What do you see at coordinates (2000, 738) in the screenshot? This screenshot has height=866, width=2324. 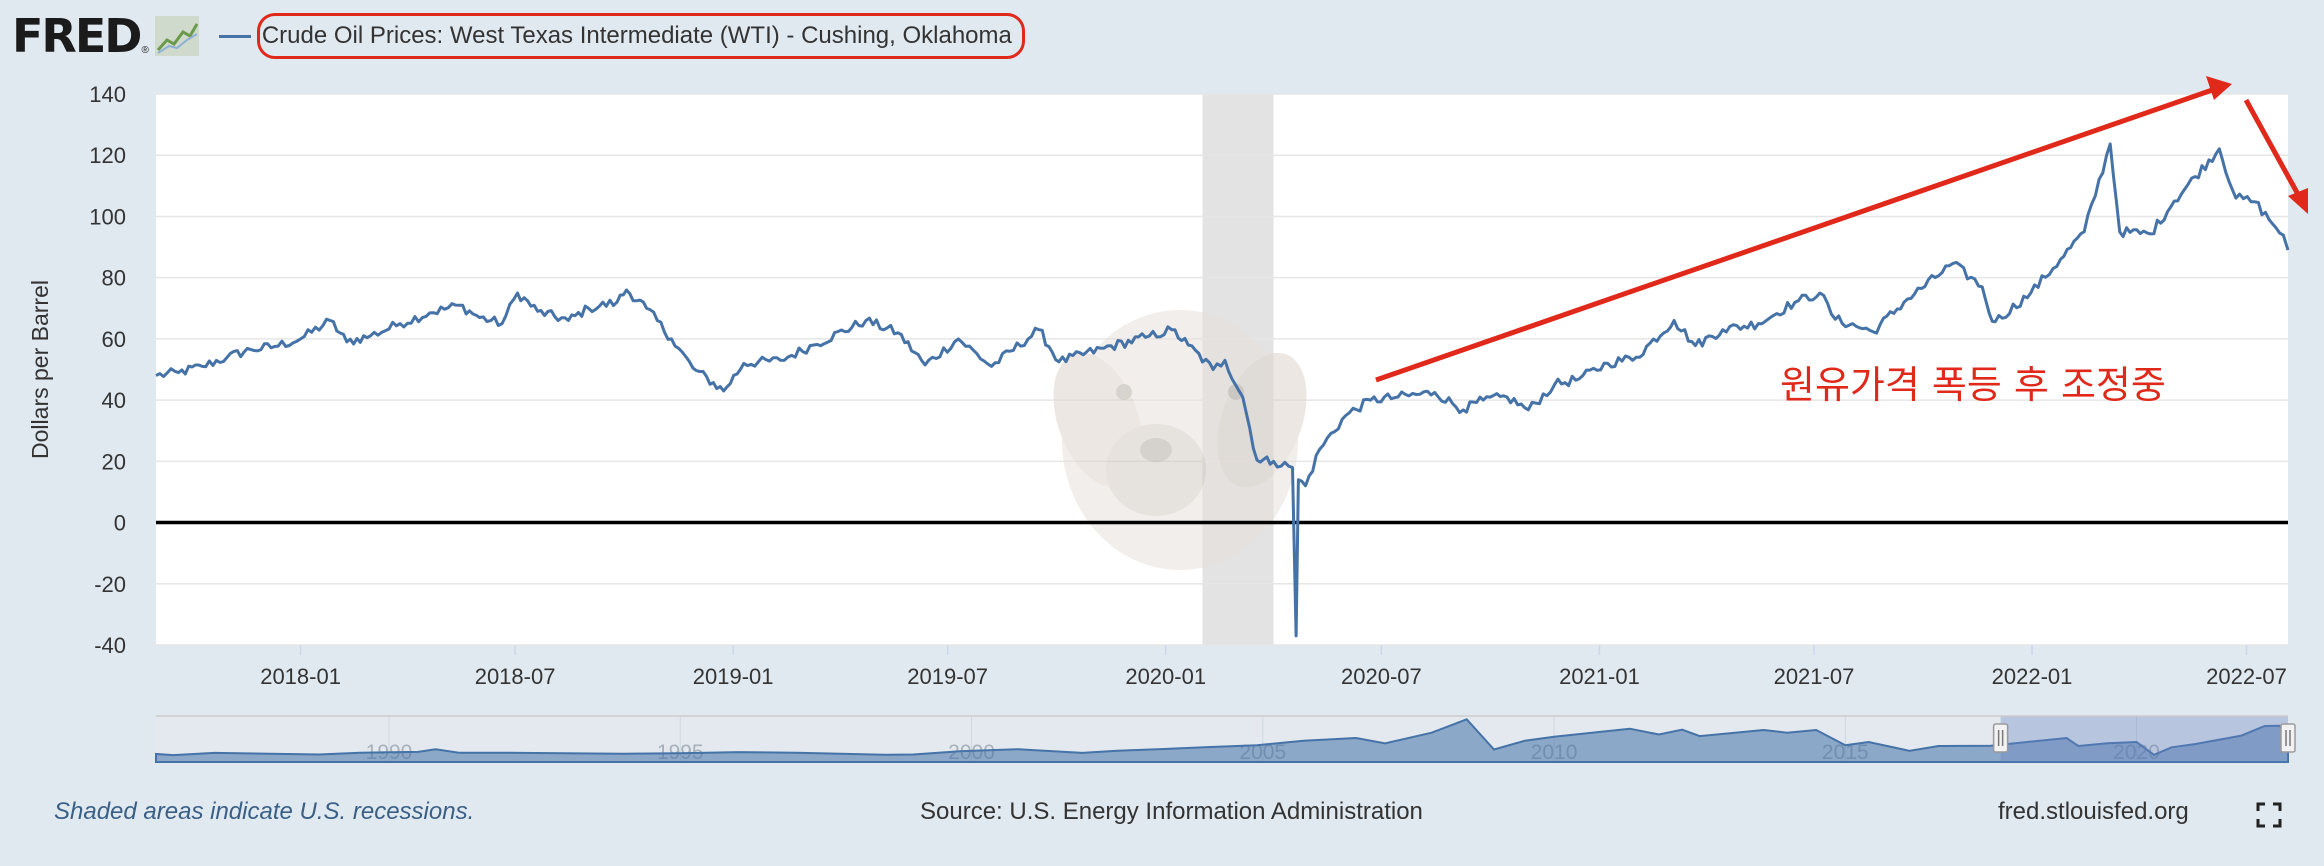 I see `navigator-handle-left` at bounding box center [2000, 738].